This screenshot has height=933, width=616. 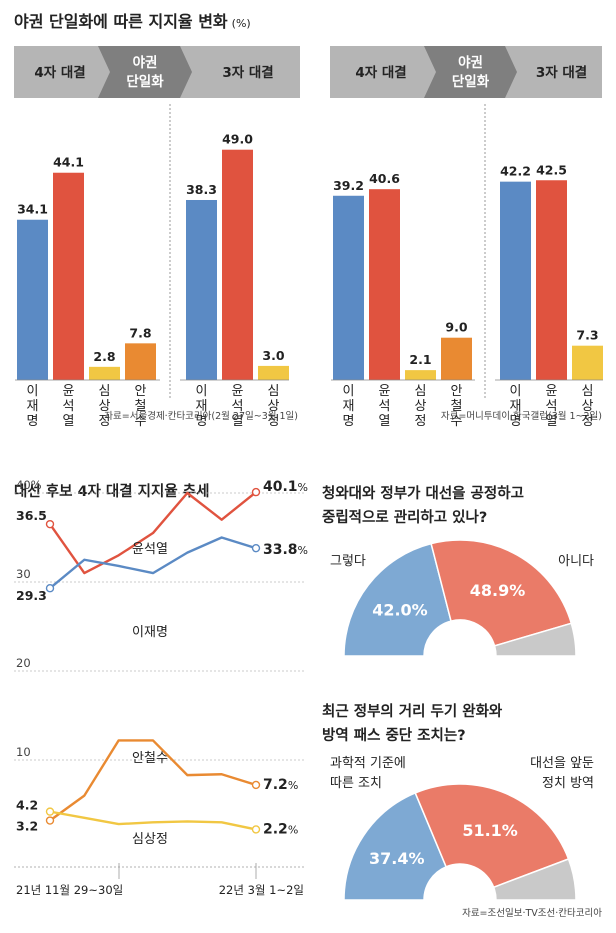 What do you see at coordinates (153, 563) in the screenshot?
I see `line-이재명` at bounding box center [153, 563].